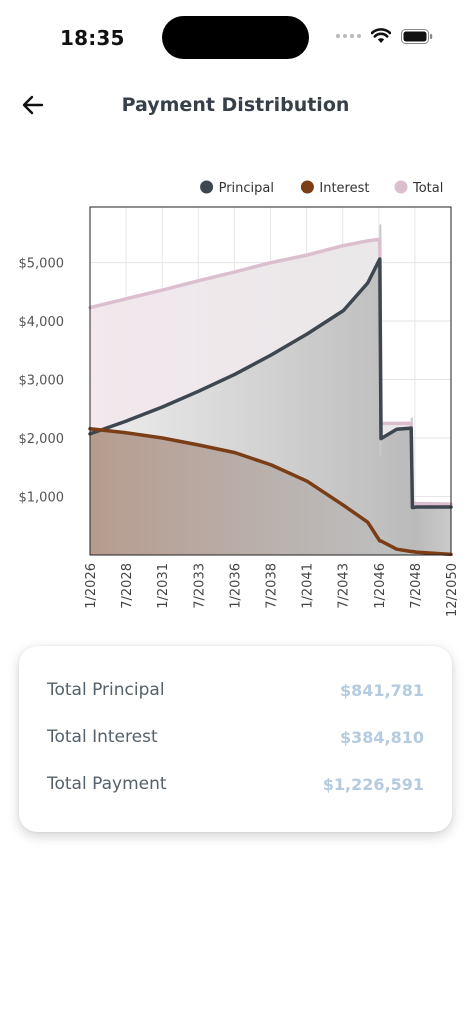 This screenshot has height=1024, width=471. Describe the element at coordinates (373, 784) in the screenshot. I see `summary-value: $1,226,591` at that location.